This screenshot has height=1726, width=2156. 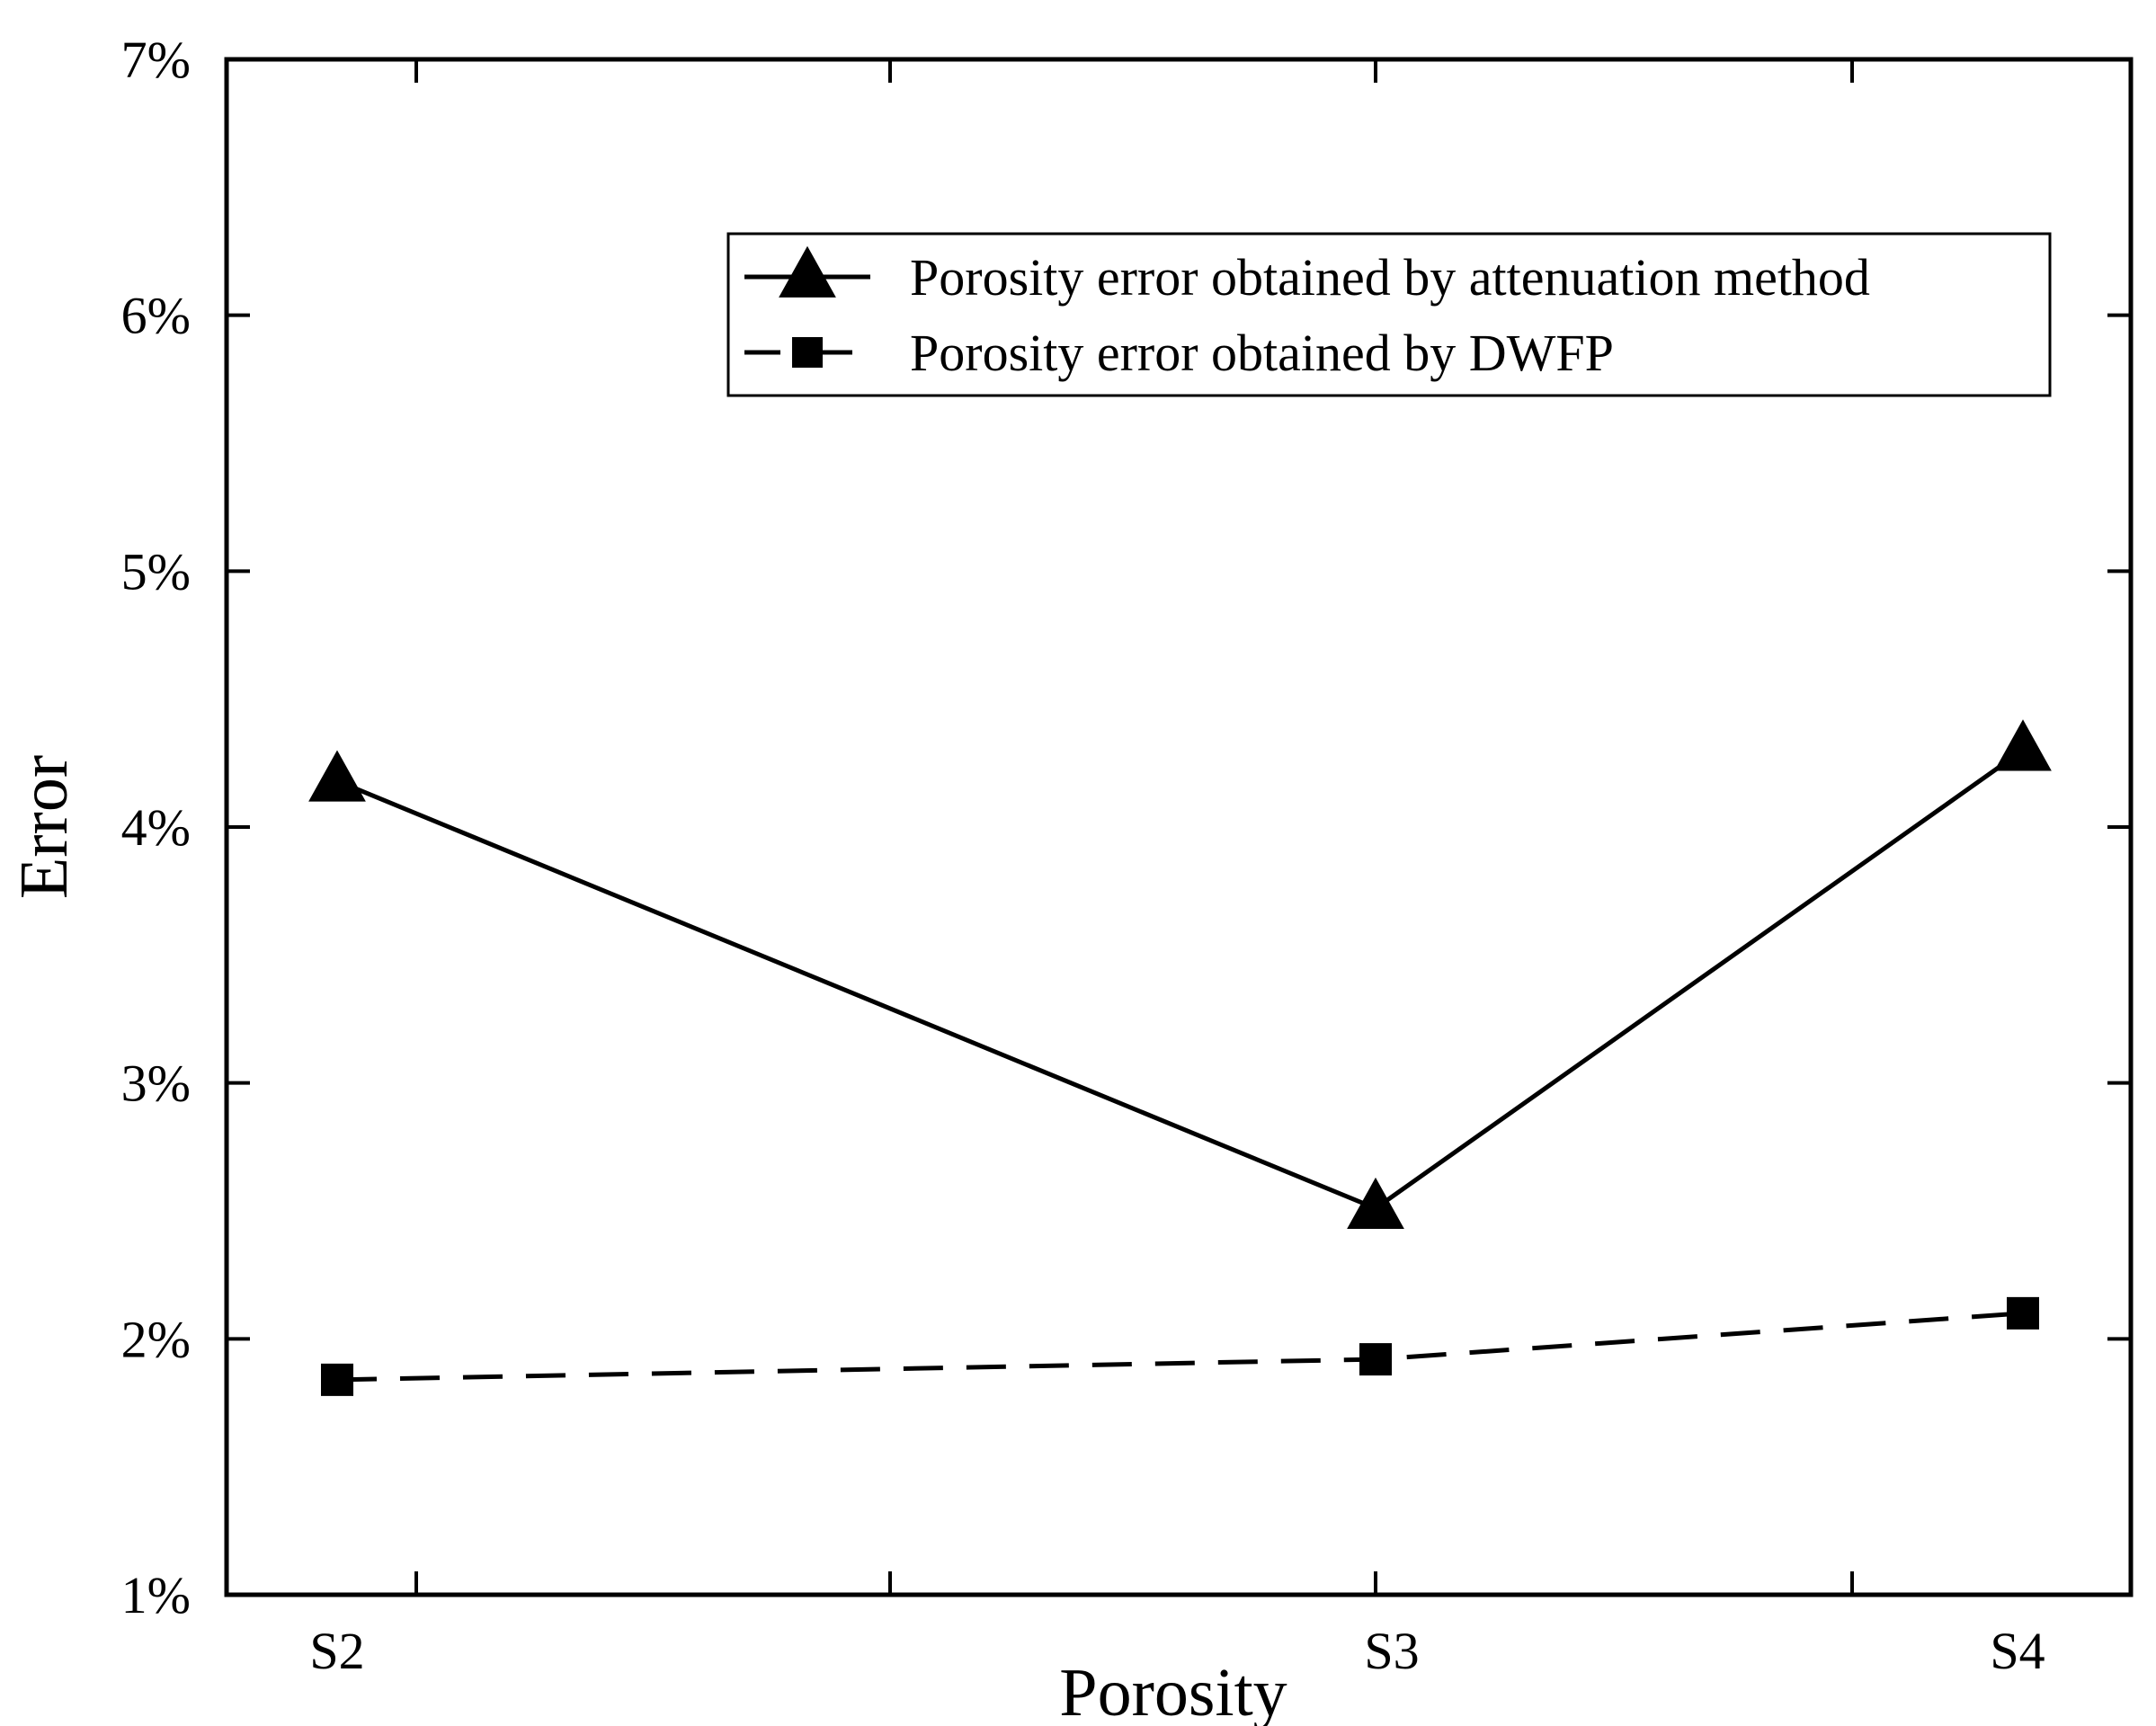 What do you see at coordinates (156, 827) in the screenshot?
I see `y-tick-label: 4%` at bounding box center [156, 827].